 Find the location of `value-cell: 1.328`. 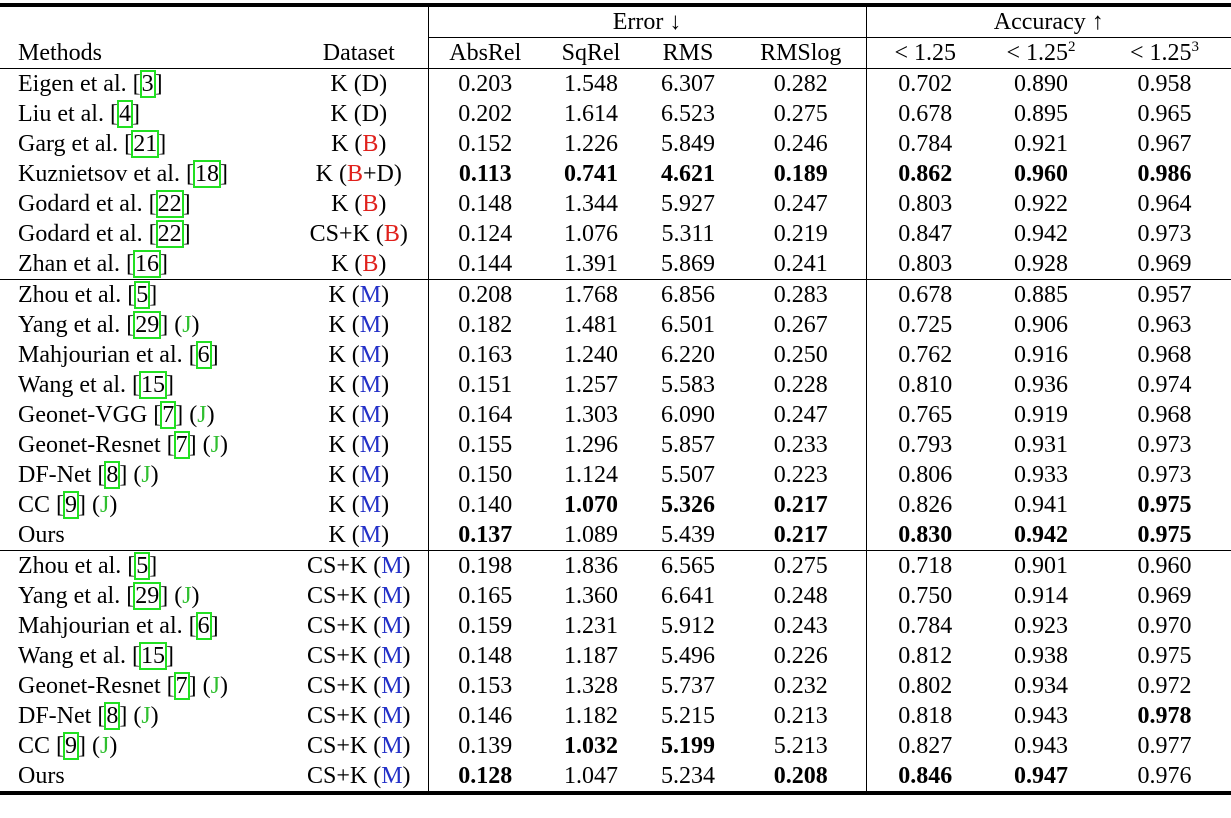

value-cell: 1.328 is located at coordinates (591, 686).